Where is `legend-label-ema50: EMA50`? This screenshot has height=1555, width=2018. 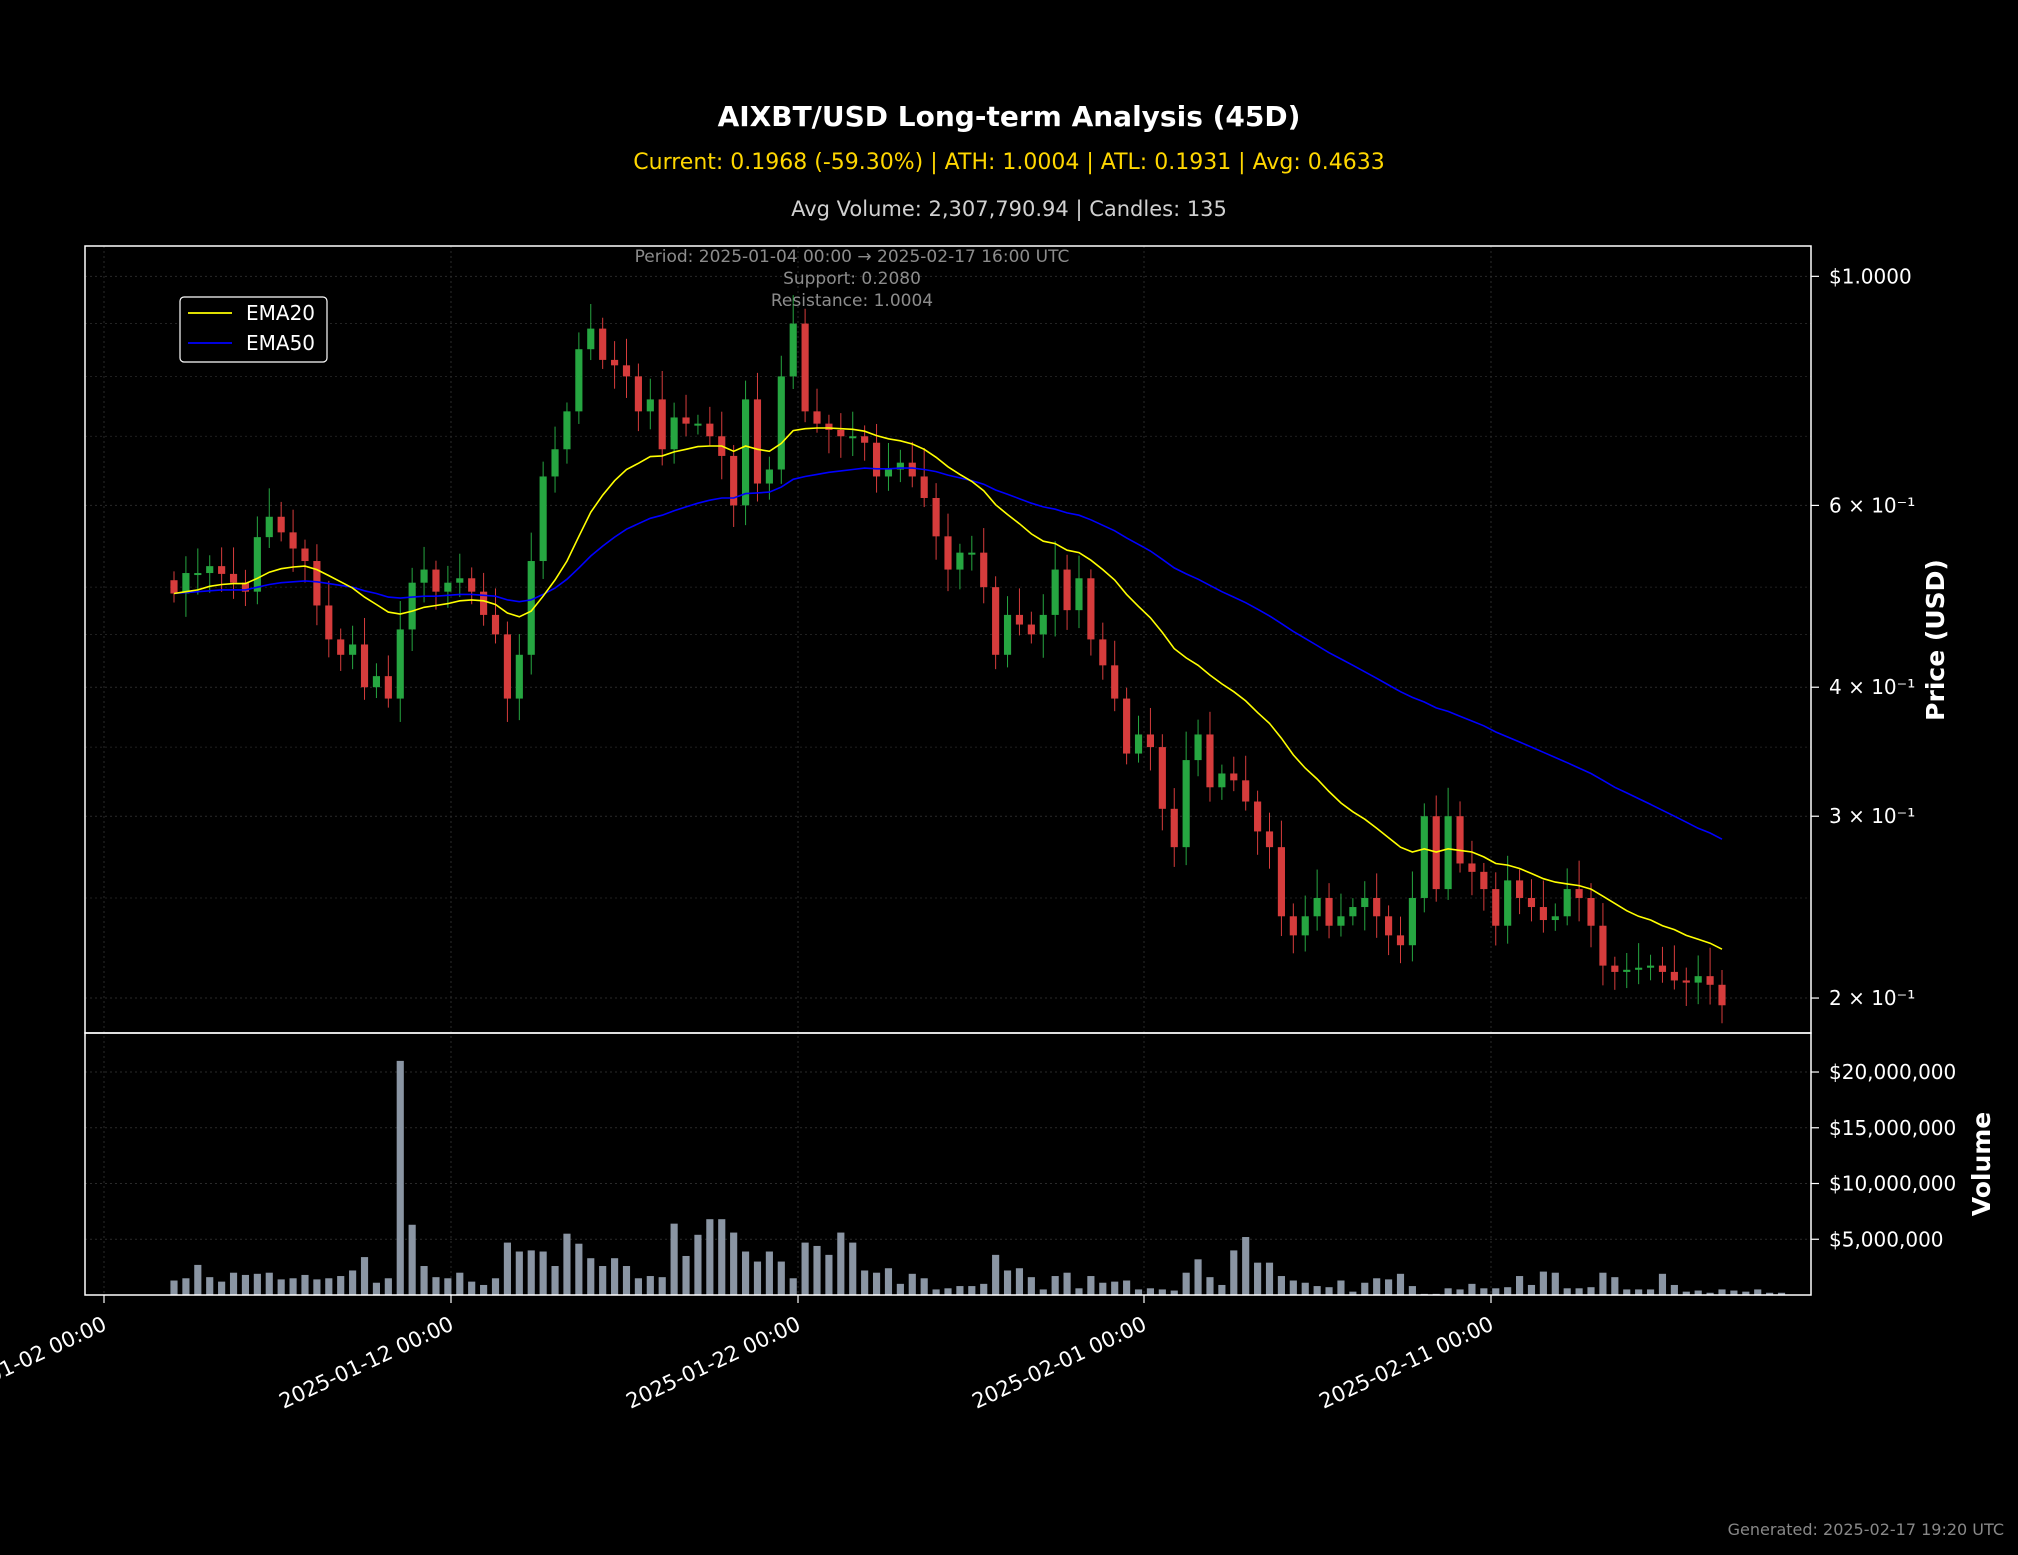
legend-label-ema50: EMA50 is located at coordinates (280, 343).